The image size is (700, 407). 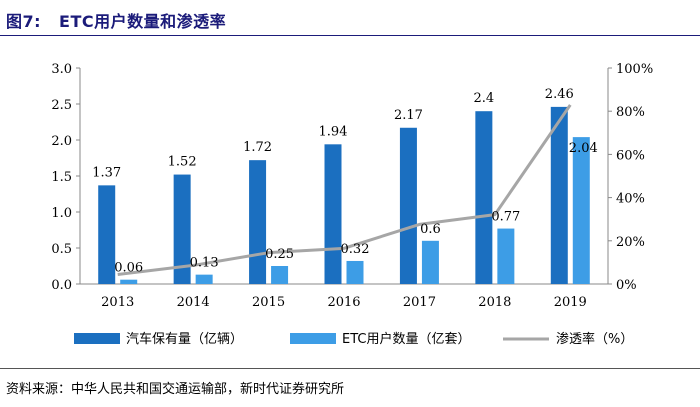 What do you see at coordinates (143, 21) in the screenshot?
I see `figure-title-text: ETC用户数量和渗透率` at bounding box center [143, 21].